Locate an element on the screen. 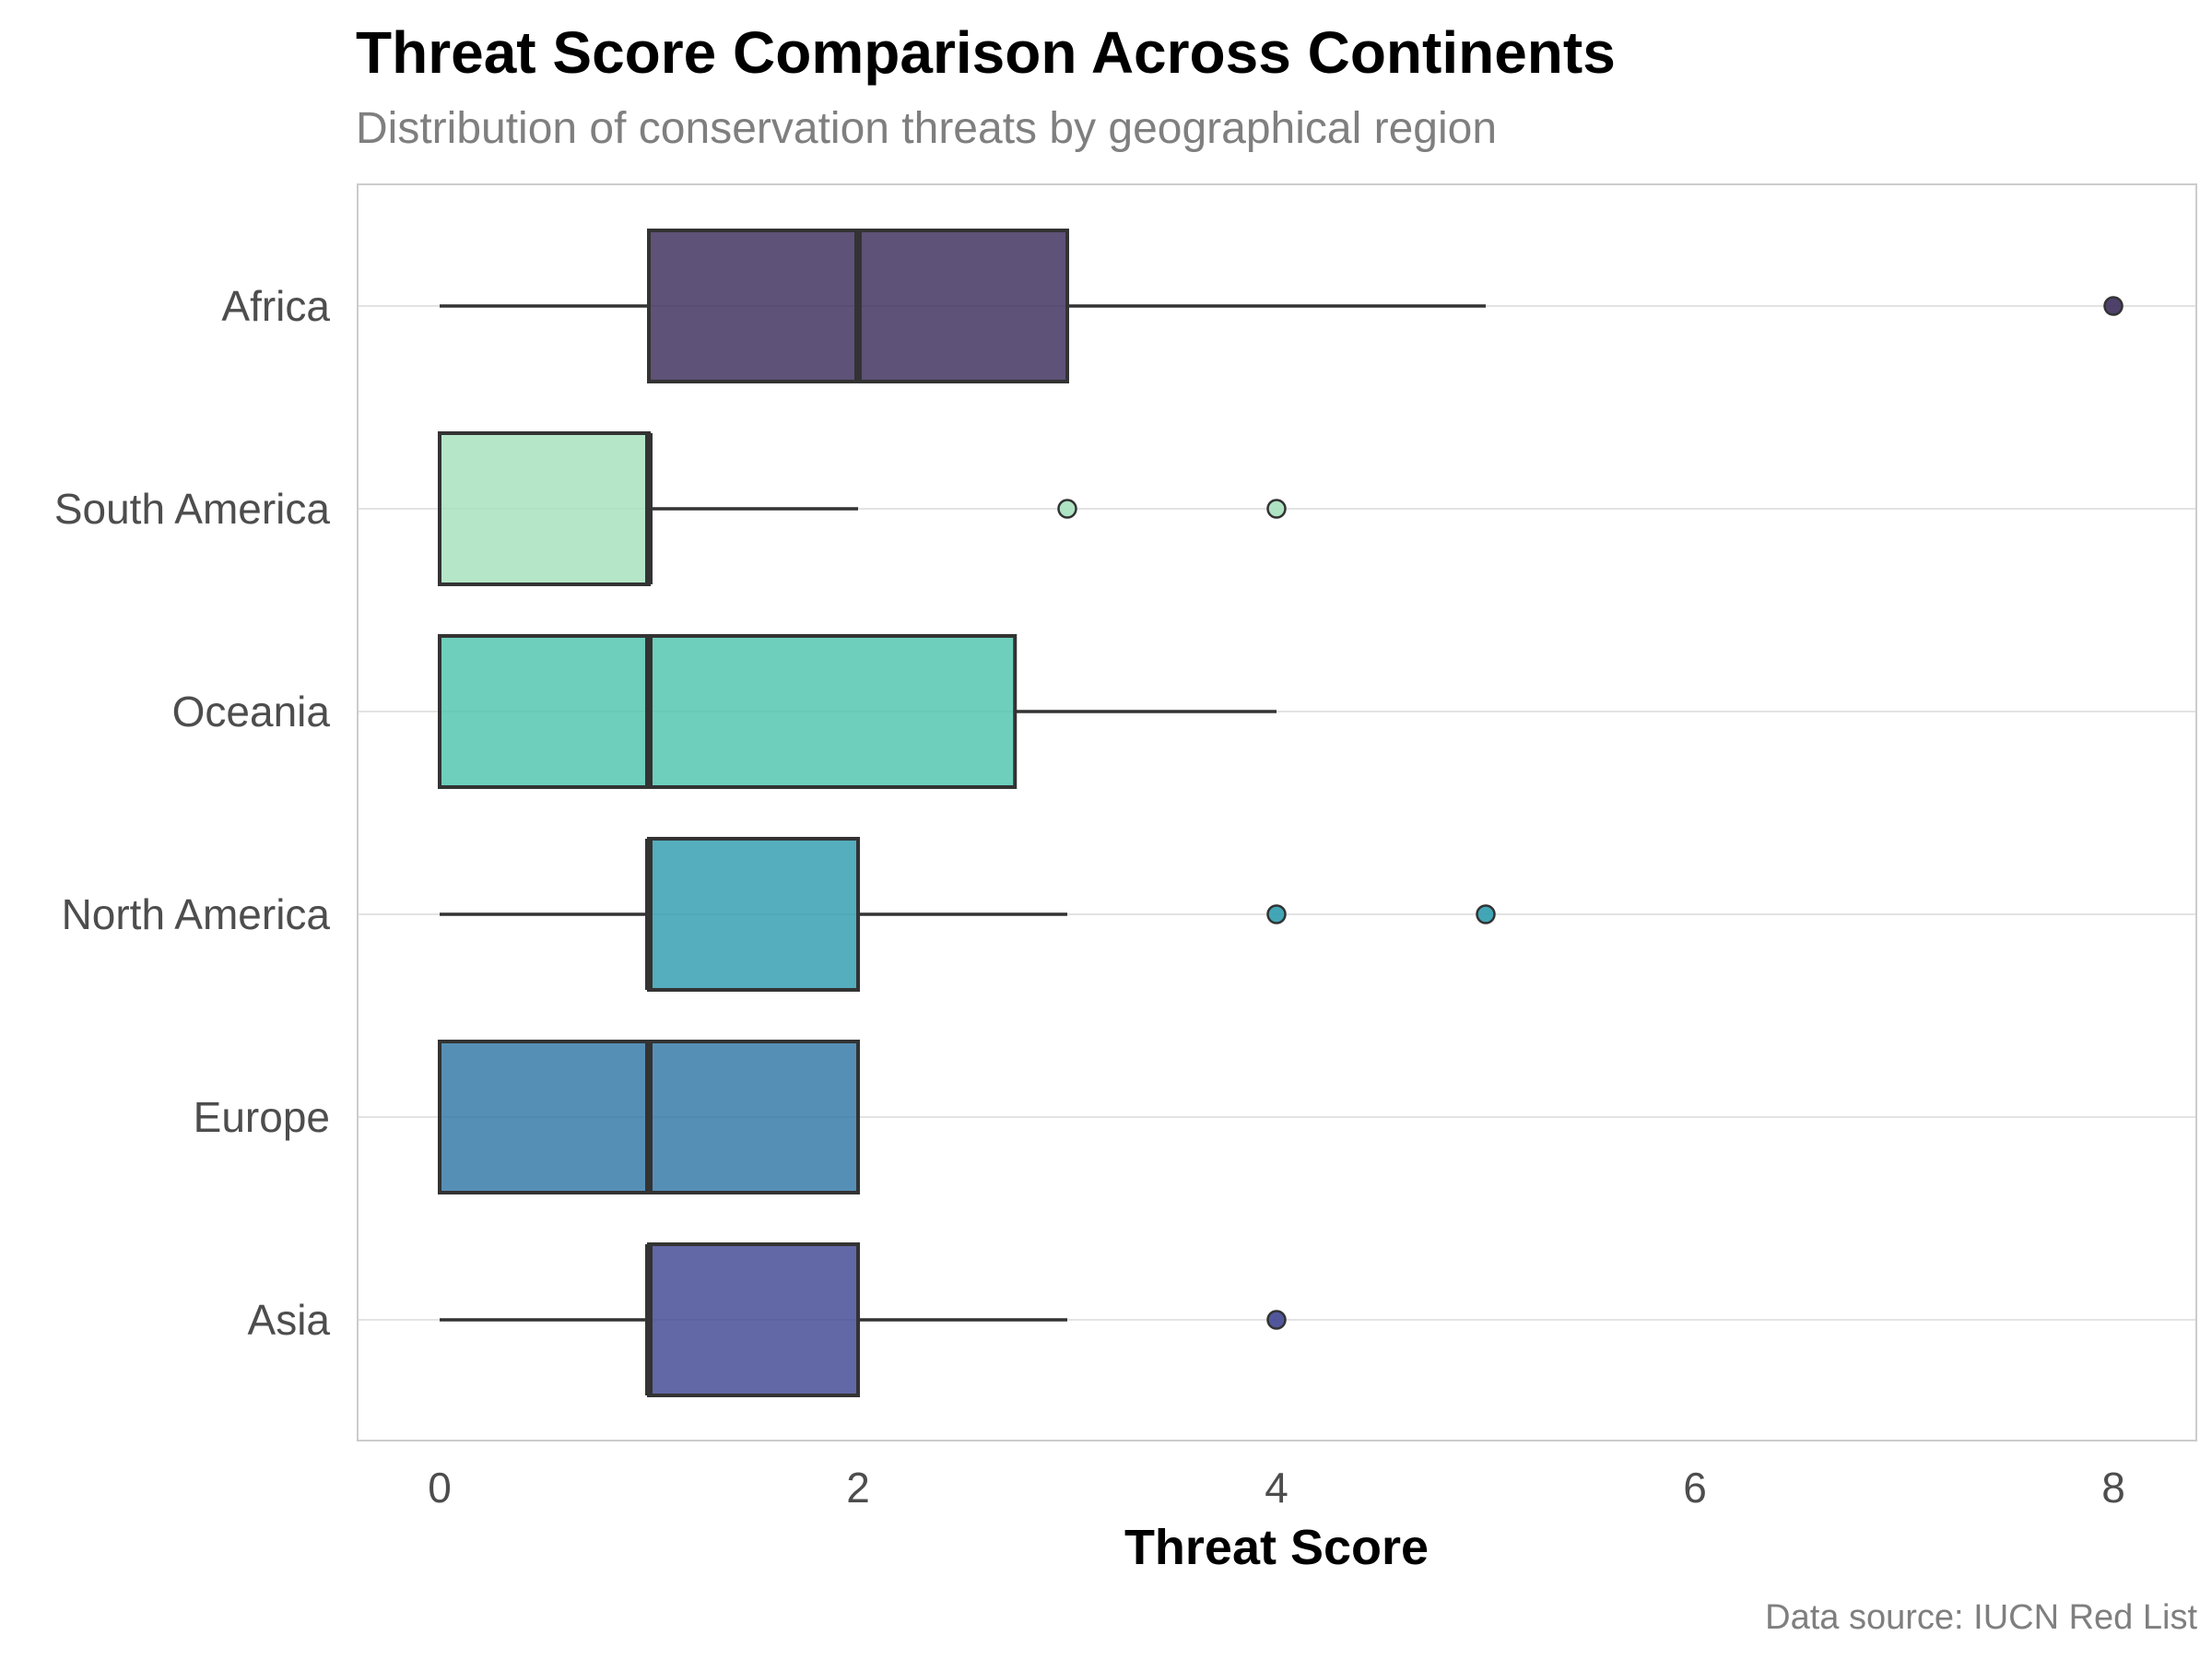 The height and width of the screenshot is (1659, 2212). box-asia is located at coordinates (753, 1319).